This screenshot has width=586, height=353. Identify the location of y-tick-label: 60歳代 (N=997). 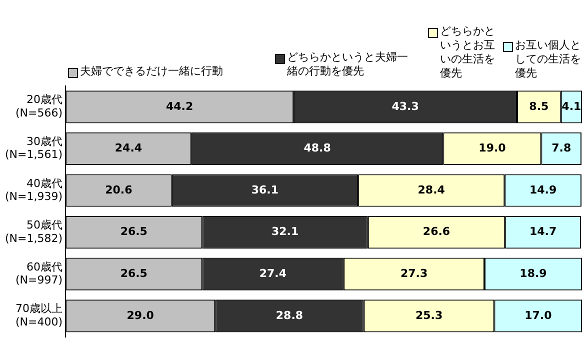
(39, 273).